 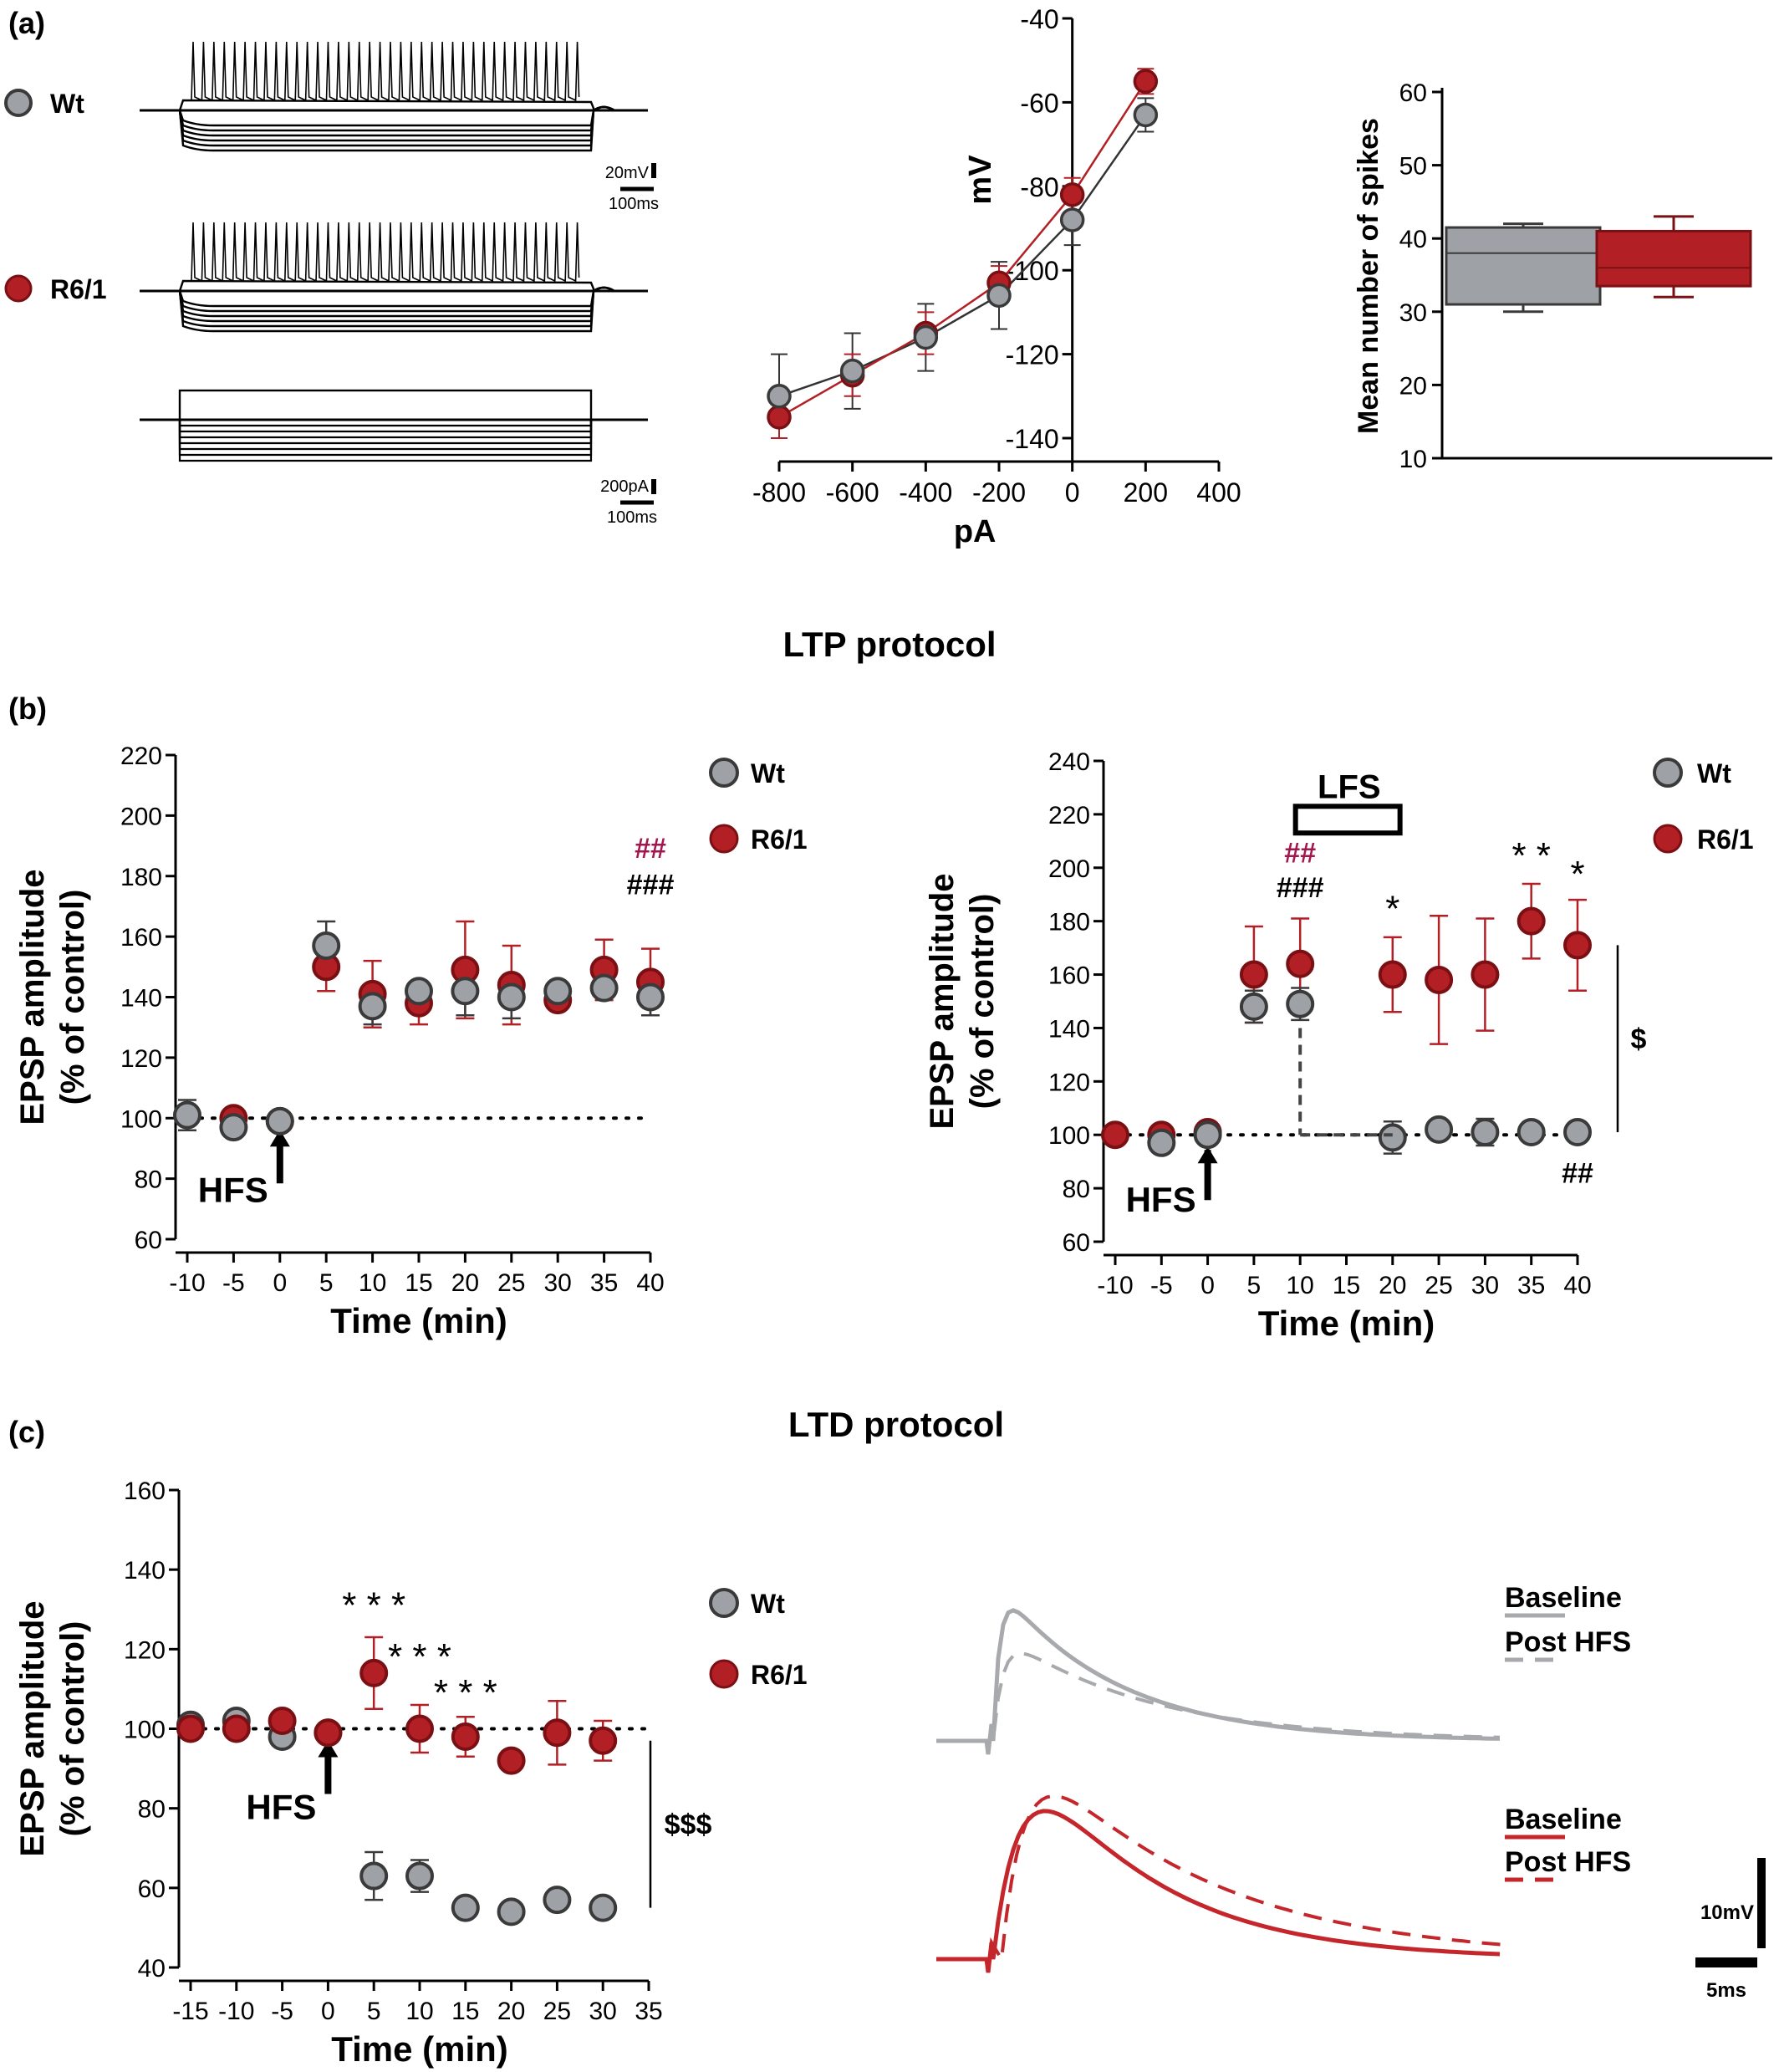 What do you see at coordinates (152, 1969) in the screenshot?
I see `ltd-y-tick-label: 40` at bounding box center [152, 1969].